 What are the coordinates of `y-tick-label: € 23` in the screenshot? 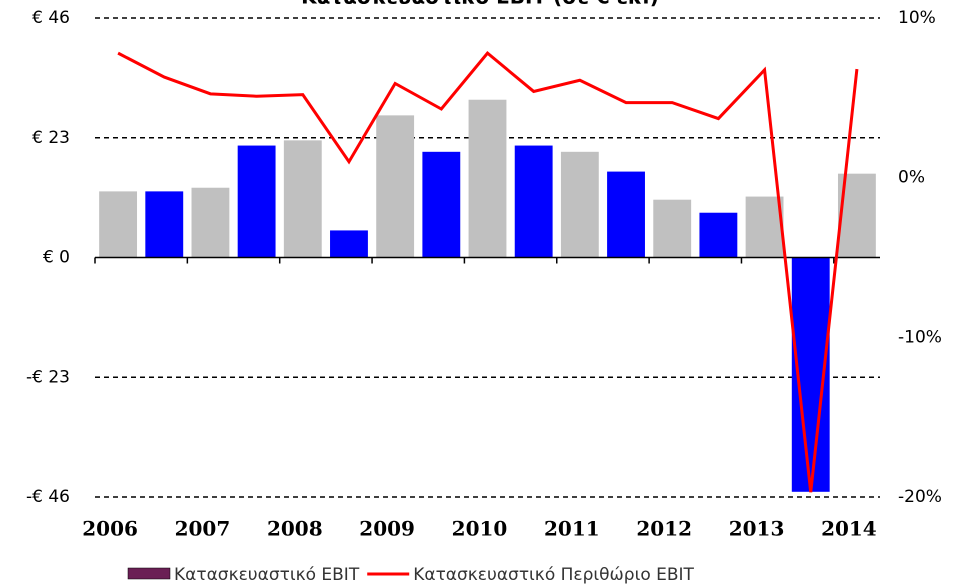 It's located at (51, 138).